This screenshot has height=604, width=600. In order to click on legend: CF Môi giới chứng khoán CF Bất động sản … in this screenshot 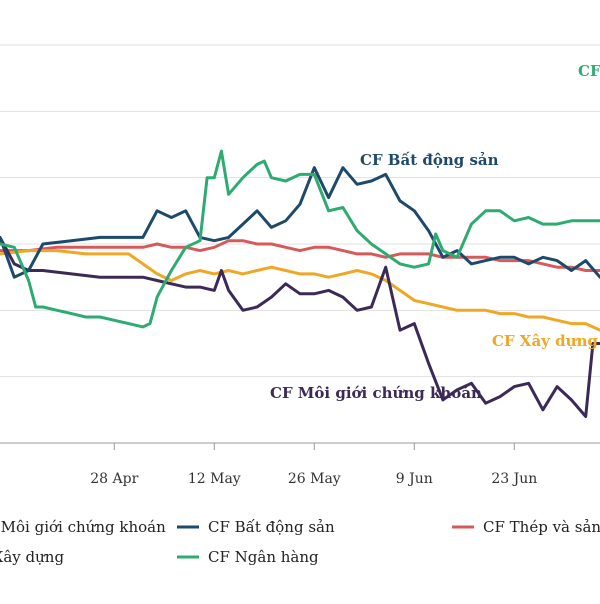, I will do `click(300, 542)`.